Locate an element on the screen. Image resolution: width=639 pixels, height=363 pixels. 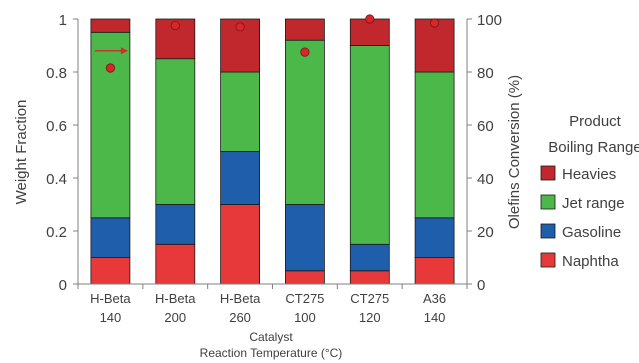
legend-label-gasoline: Gasoline is located at coordinates (591, 232).